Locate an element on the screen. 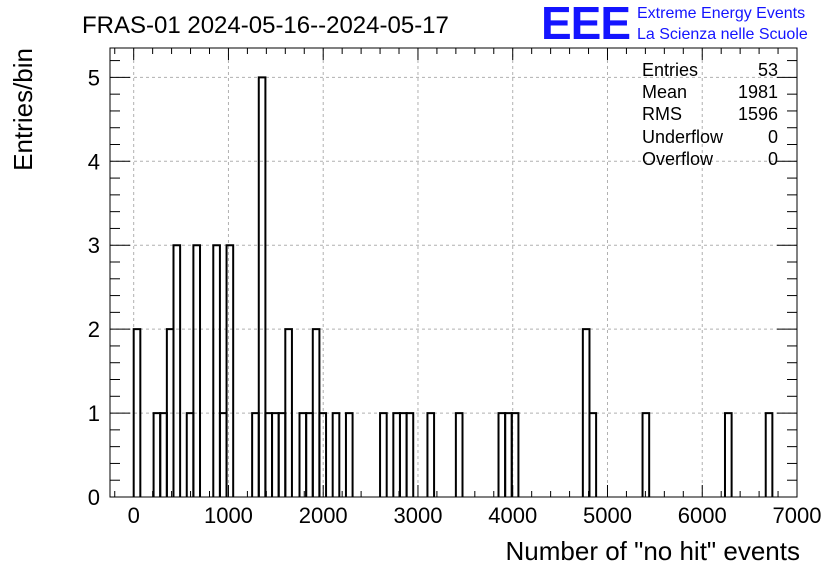 The width and height of the screenshot is (836, 572). stat-overflow-value: 0 is located at coordinates (773, 159).